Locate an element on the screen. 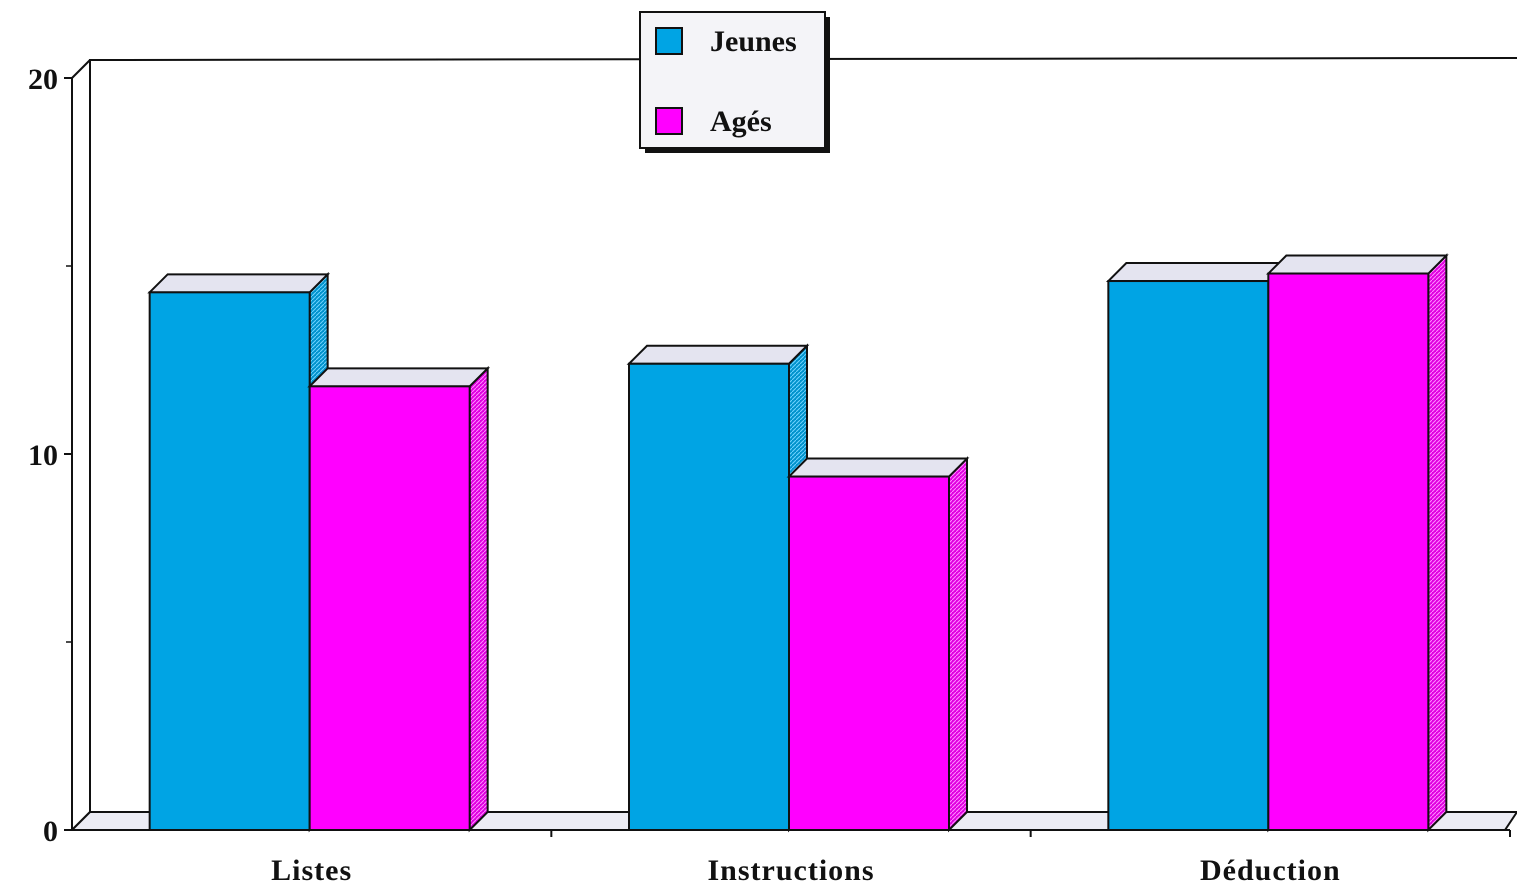  bar-ags-dduction is located at coordinates (1348, 551).